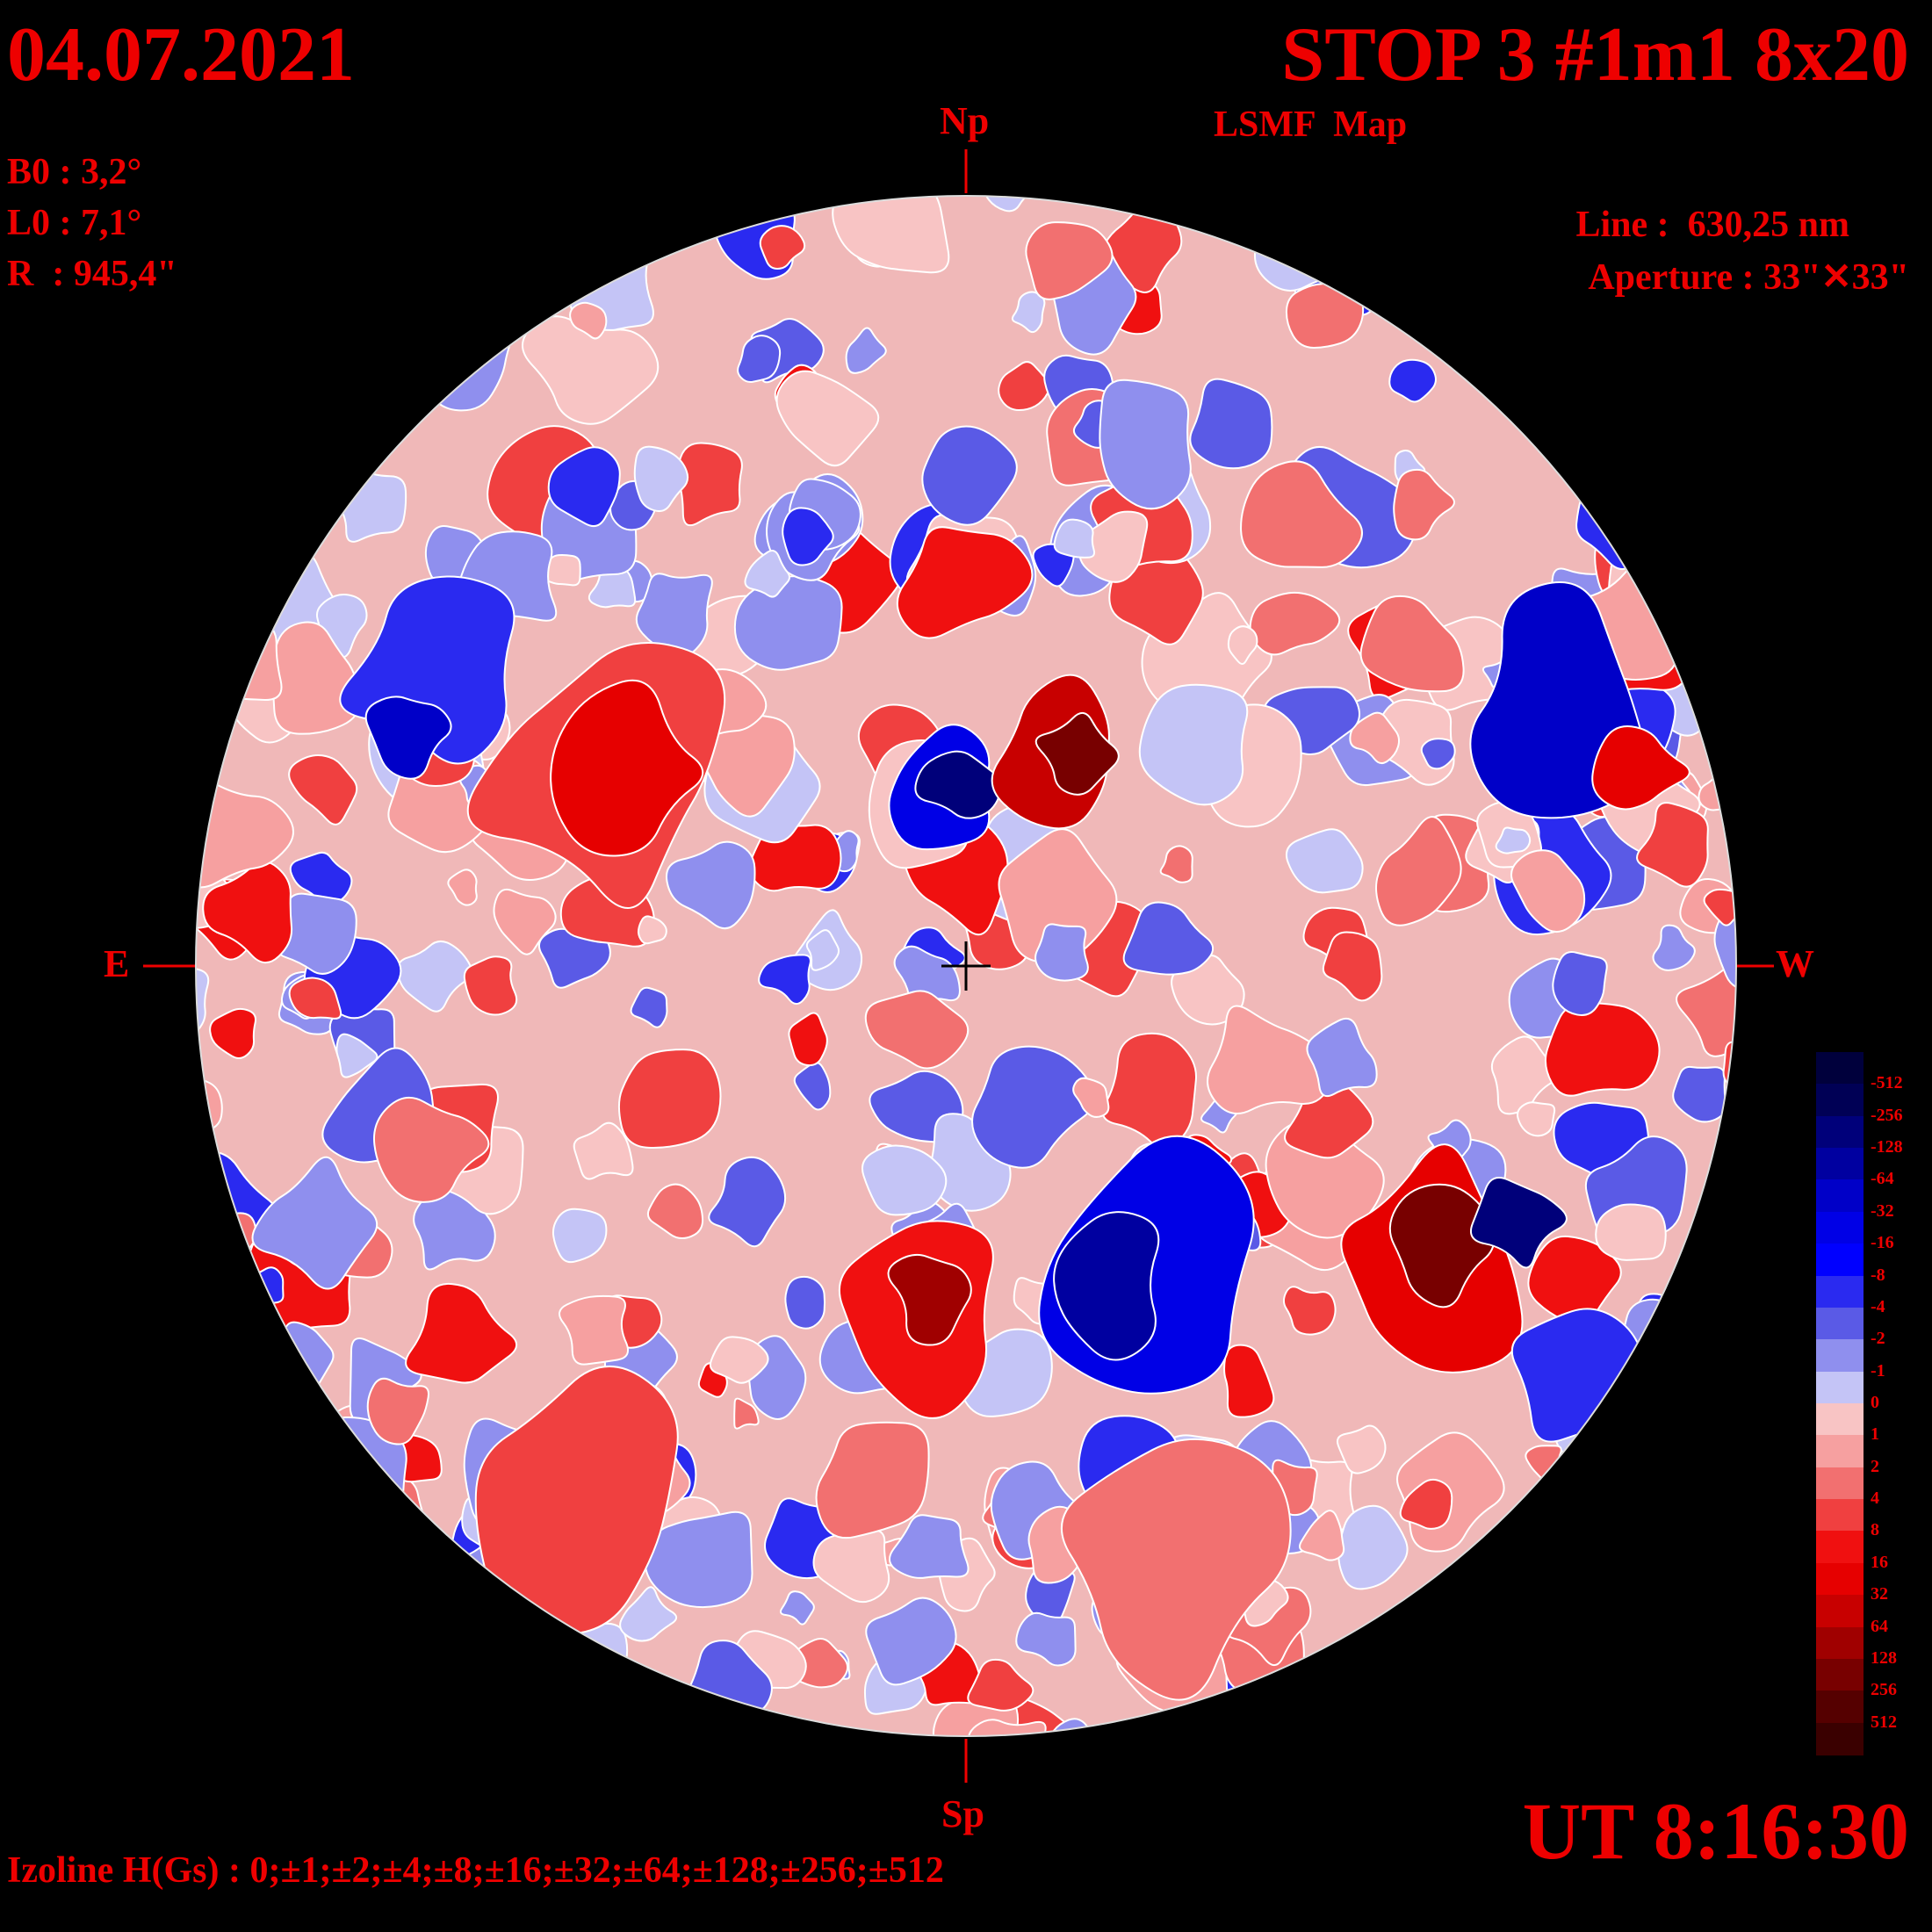  Describe the element at coordinates (1712, 225) in the screenshot. I see `param-line: Line : 630,25 nm` at that location.